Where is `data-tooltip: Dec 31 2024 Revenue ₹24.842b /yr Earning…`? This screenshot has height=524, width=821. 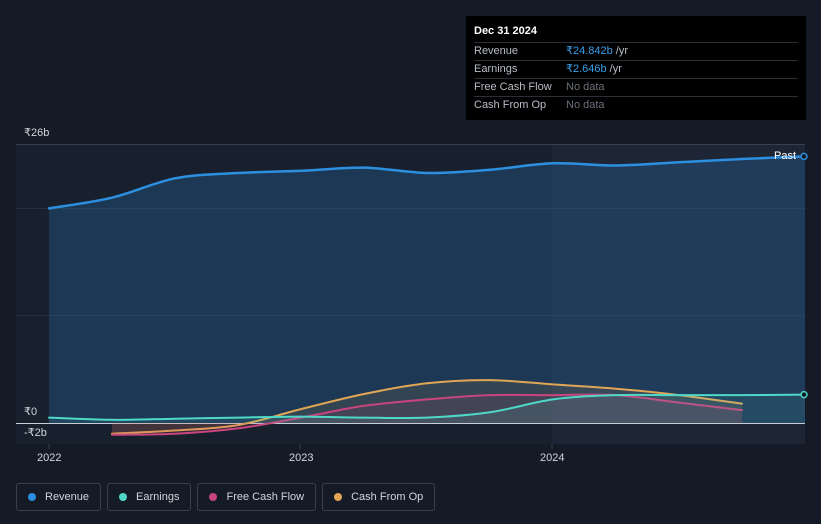 data-tooltip: Dec 31 2024 Revenue ₹24.842b /yr Earning… is located at coordinates (636, 68).